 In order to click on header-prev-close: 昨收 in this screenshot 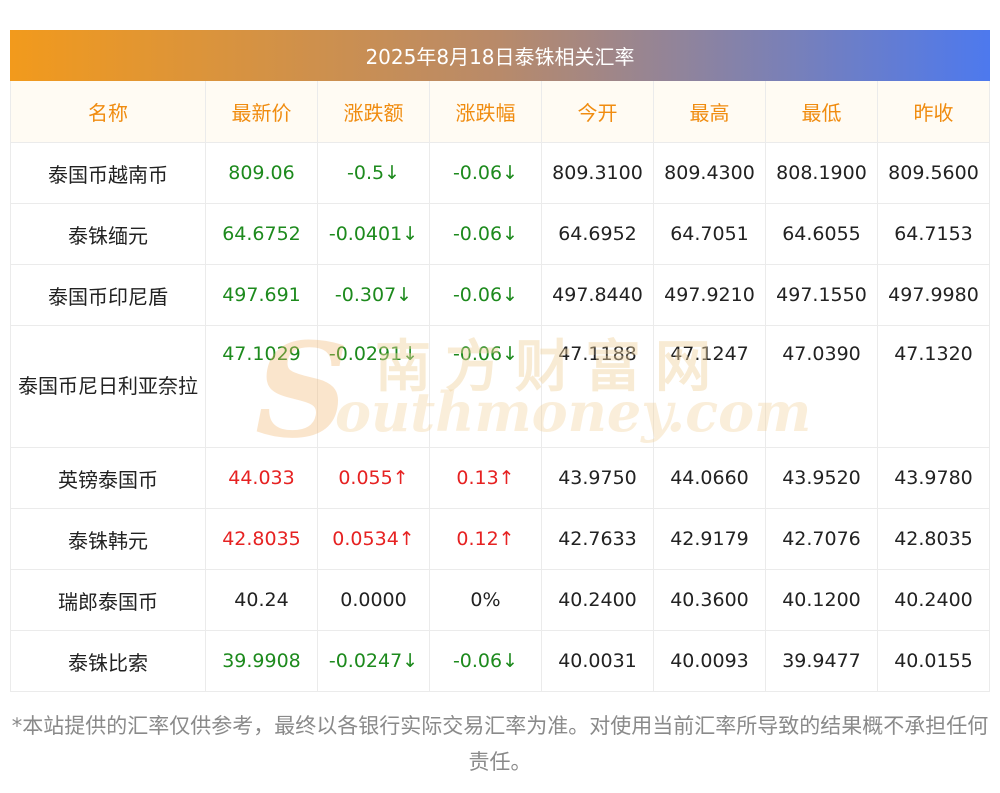, I will do `click(933, 112)`.